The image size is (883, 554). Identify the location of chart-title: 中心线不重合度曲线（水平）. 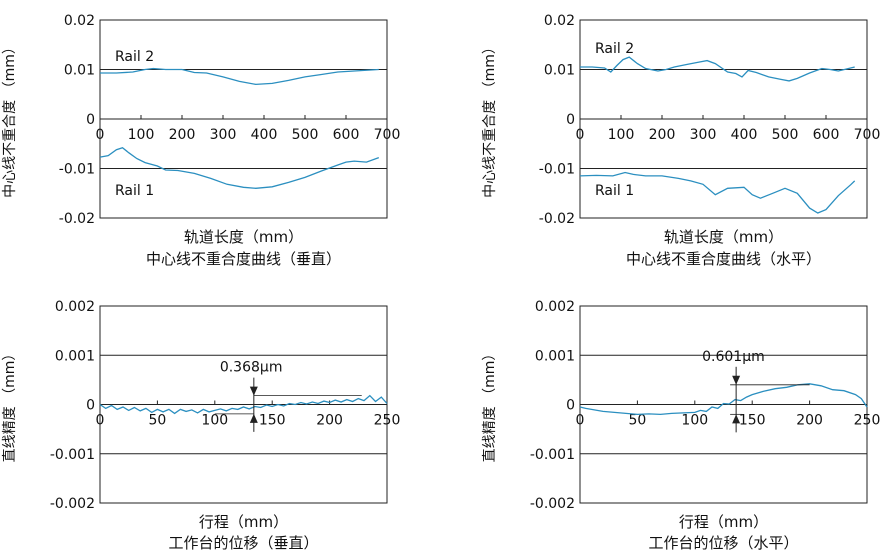
(723, 259).